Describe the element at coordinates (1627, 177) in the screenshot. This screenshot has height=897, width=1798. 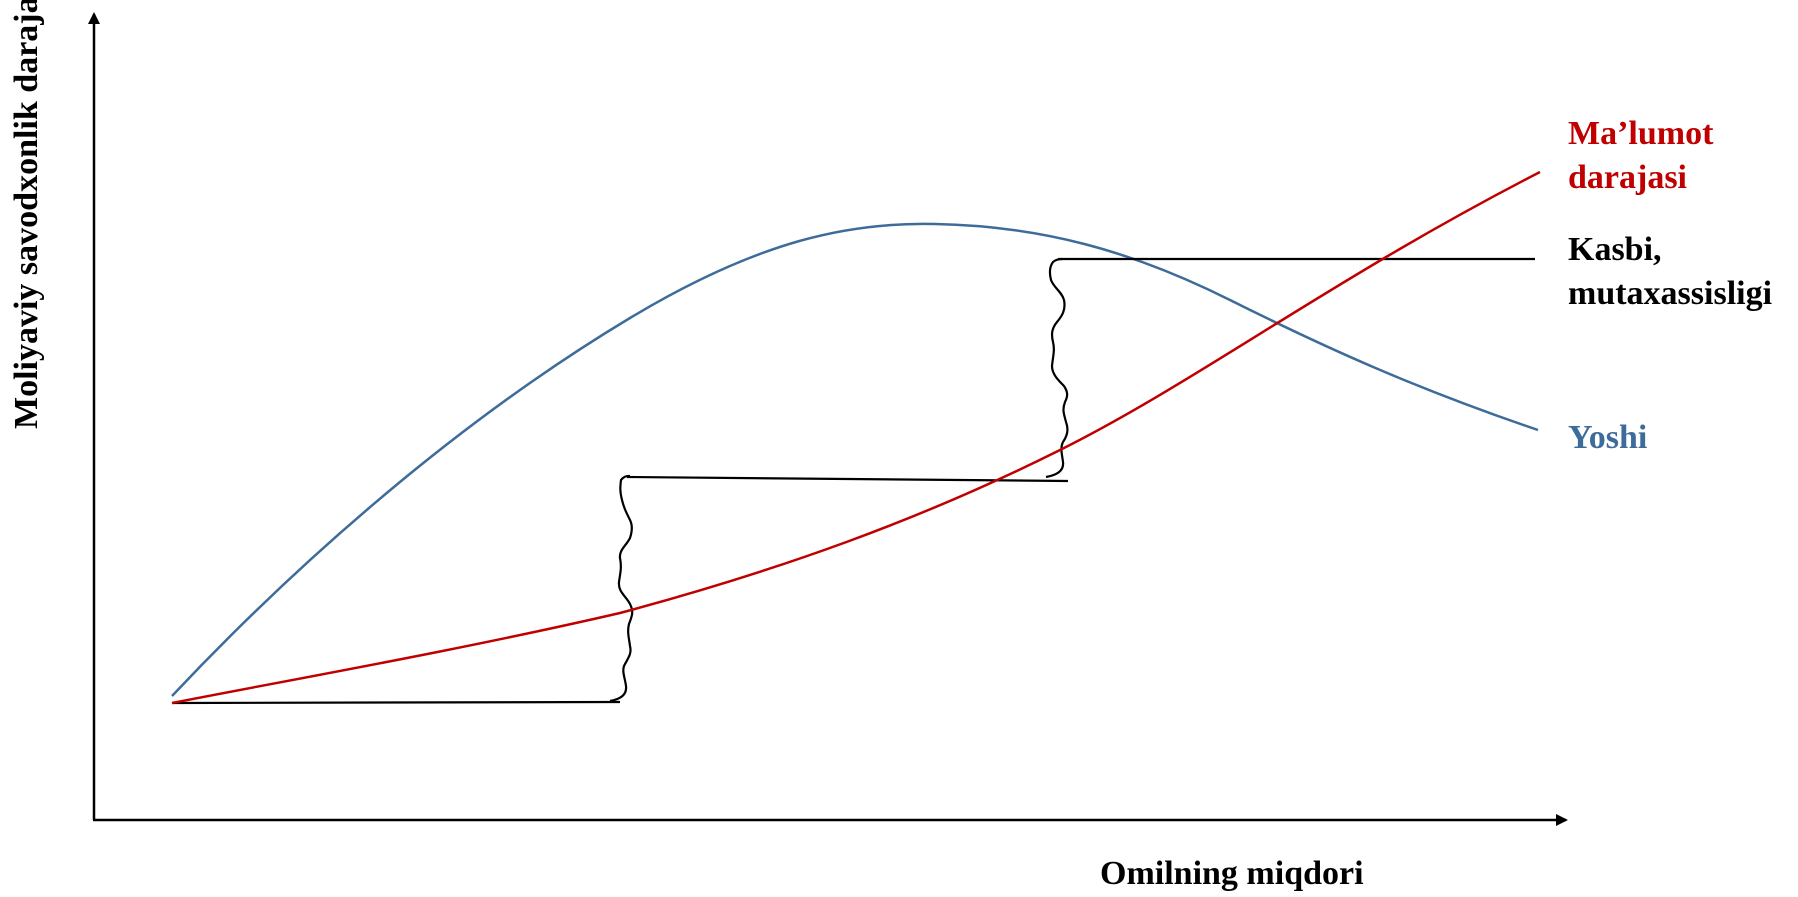
I see `series-label-malumot-line2: darajasi` at that location.